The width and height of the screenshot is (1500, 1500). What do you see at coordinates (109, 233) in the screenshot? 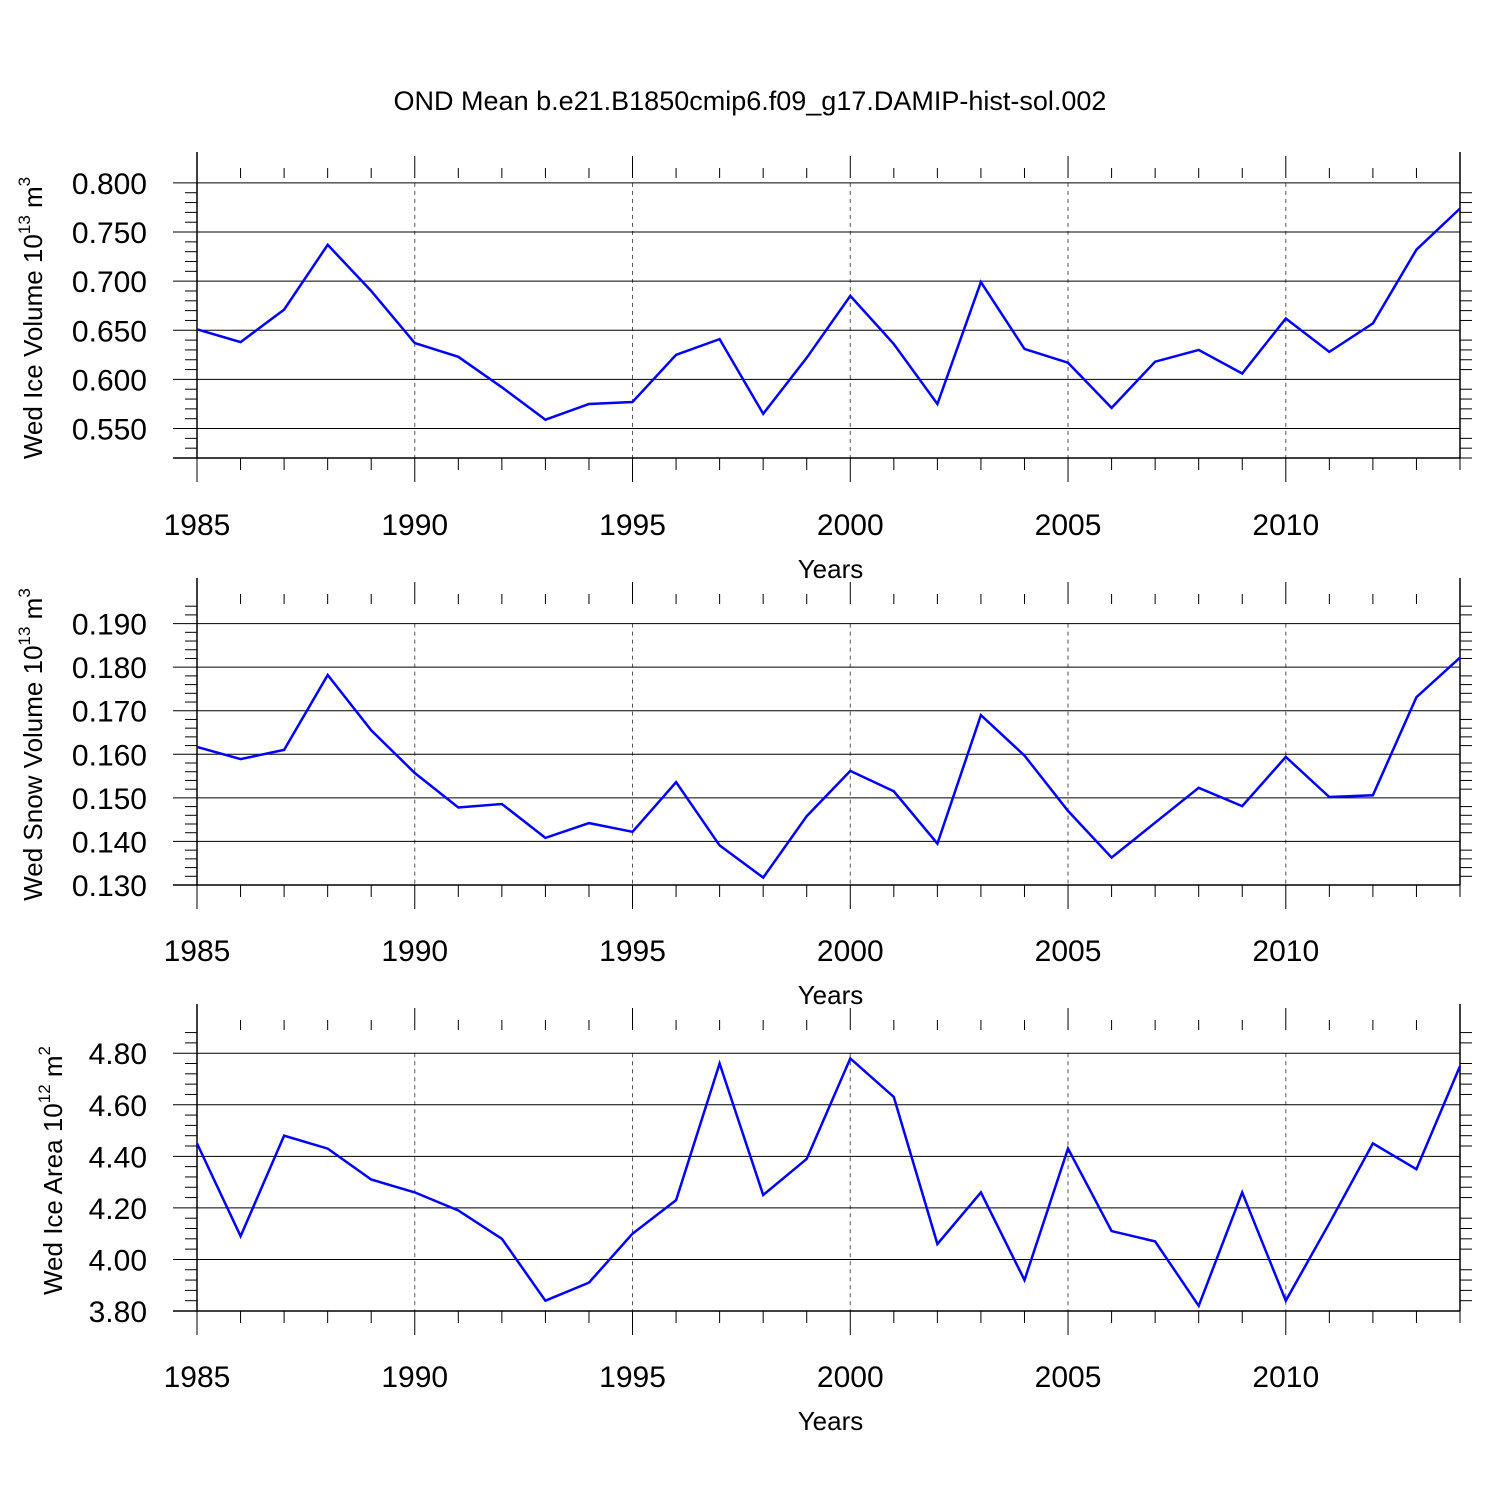
I see `y-tick-label: 0.750` at bounding box center [109, 233].